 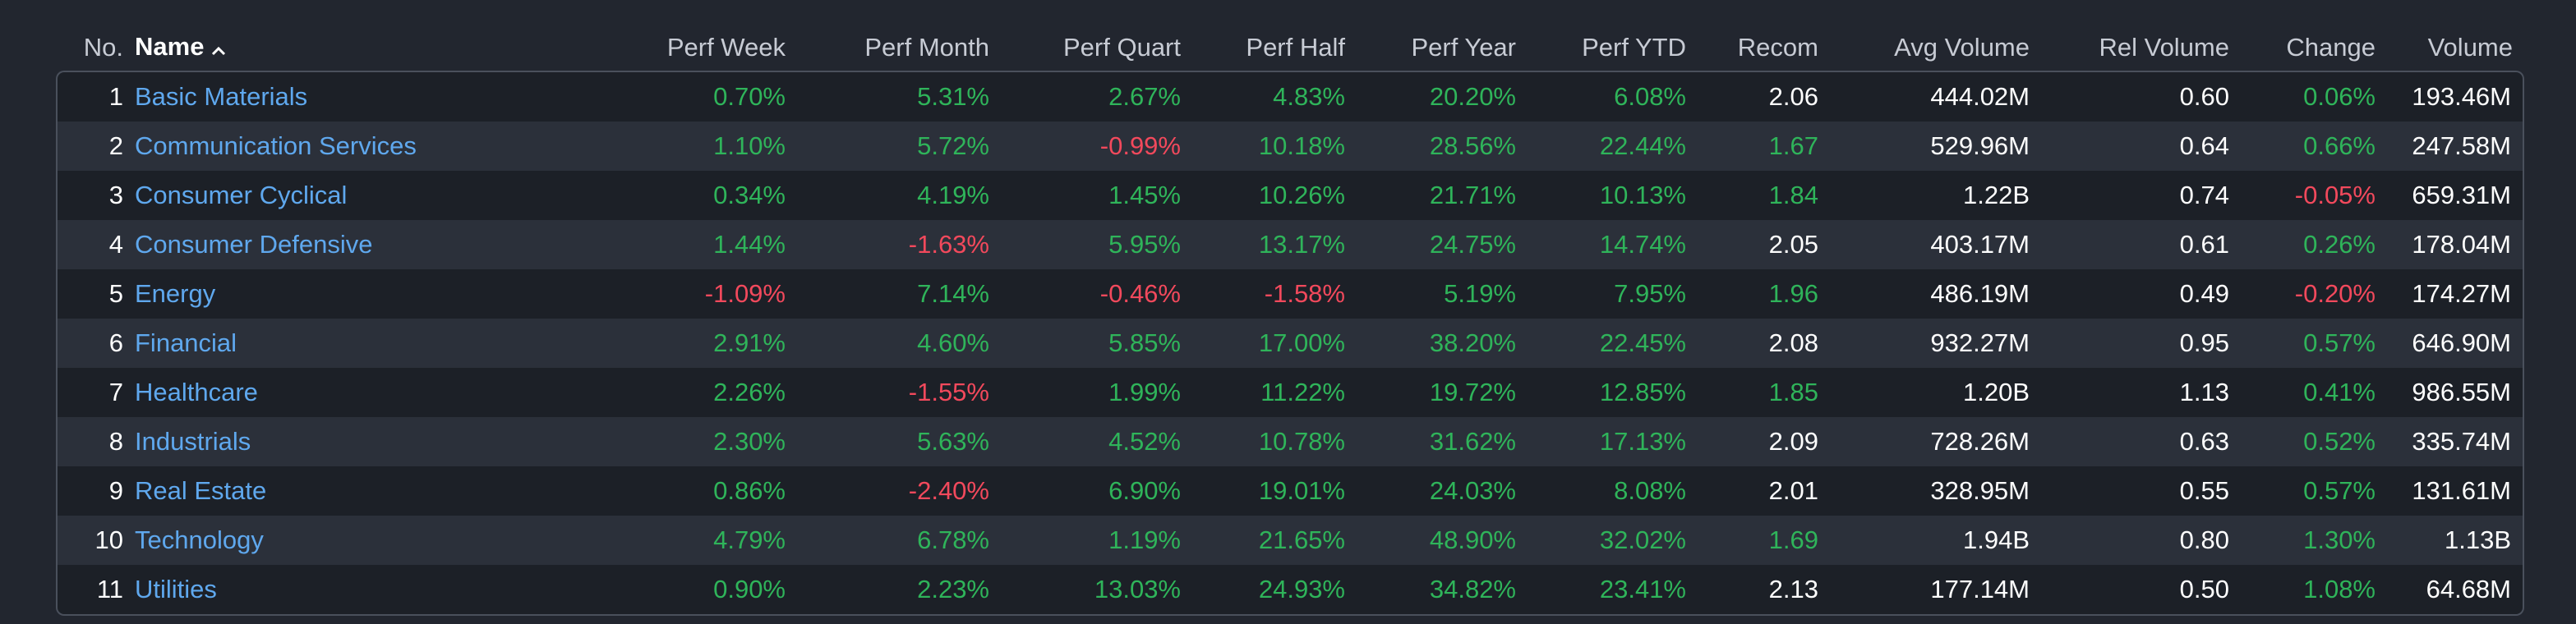 I want to click on cell-perf-quart: 6.90%, so click(x=1096, y=491).